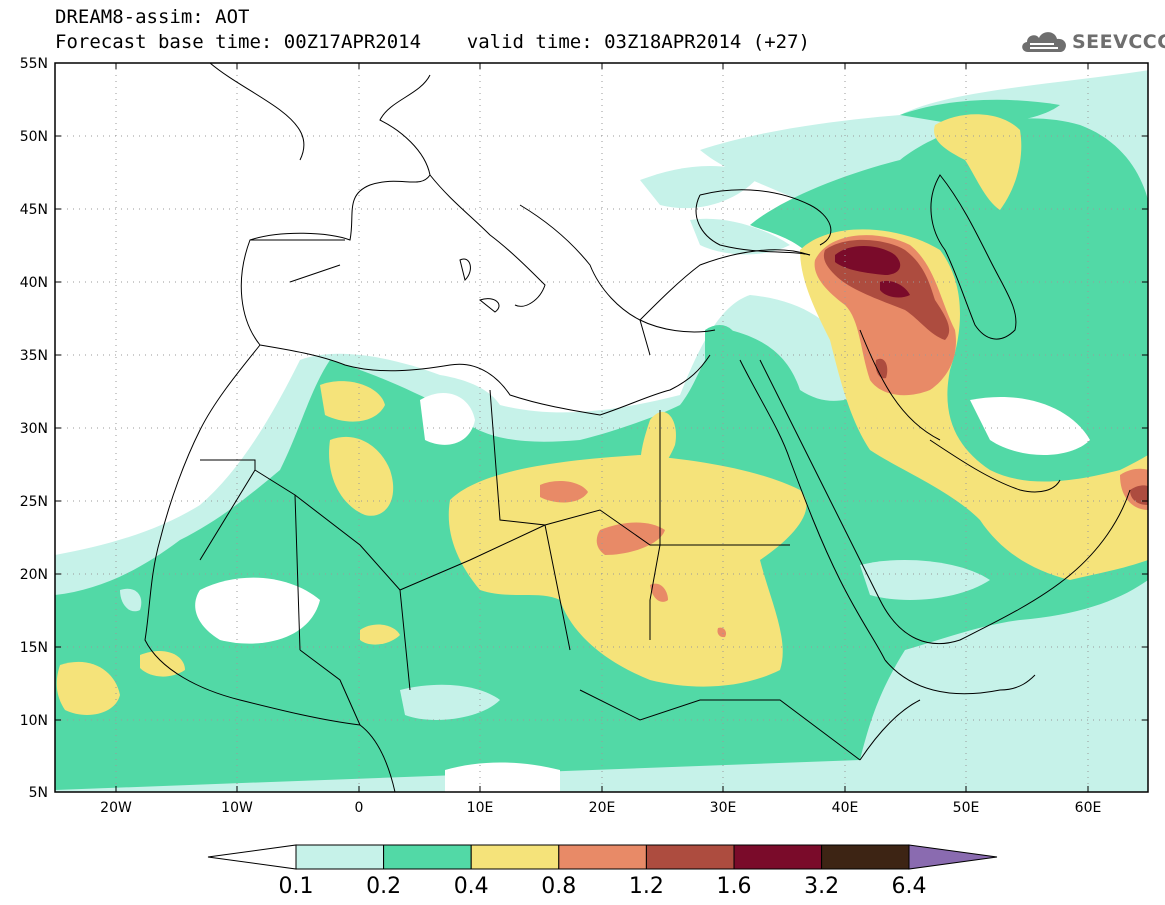  What do you see at coordinates (845, 808) in the screenshot?
I see `lon-label: 40E` at bounding box center [845, 808].